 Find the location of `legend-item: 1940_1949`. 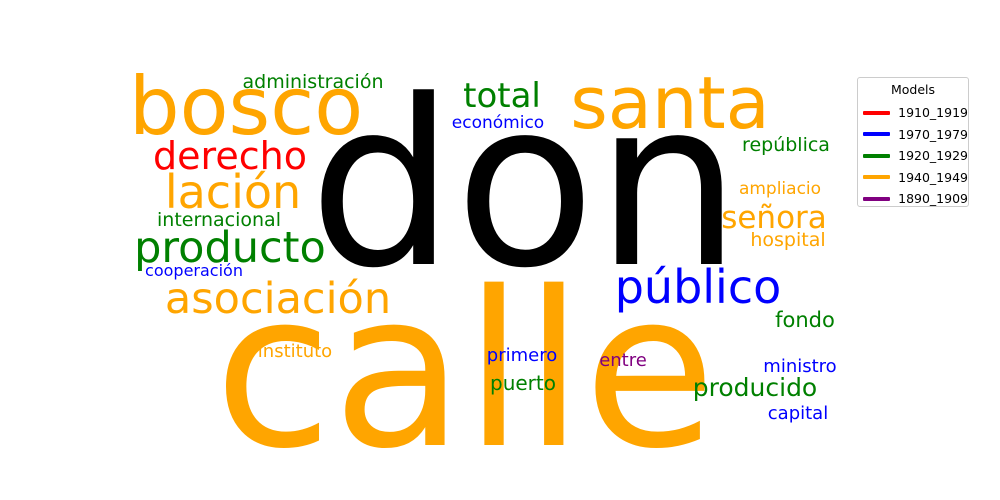

legend-item: 1940_1949 is located at coordinates (913, 178).